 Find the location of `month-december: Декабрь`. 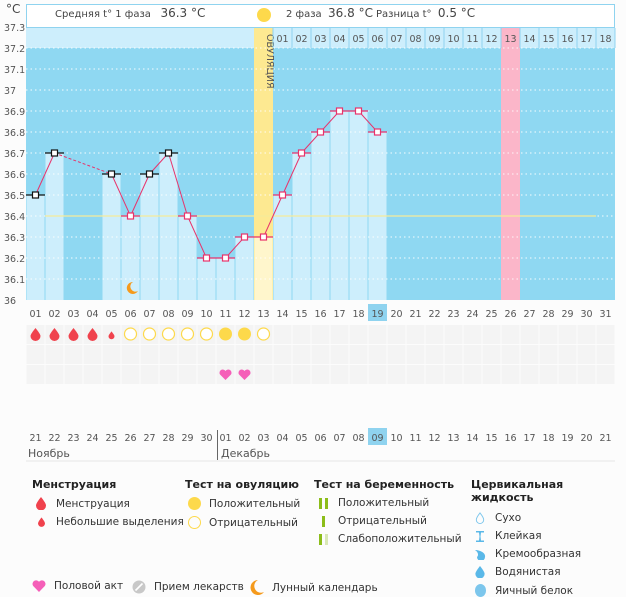

month-december: Декабрь is located at coordinates (245, 453).